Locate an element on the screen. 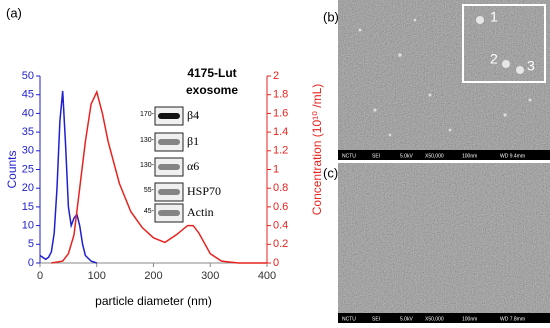 This screenshot has width=550, height=328. blot-label: α6 is located at coordinates (193, 166).